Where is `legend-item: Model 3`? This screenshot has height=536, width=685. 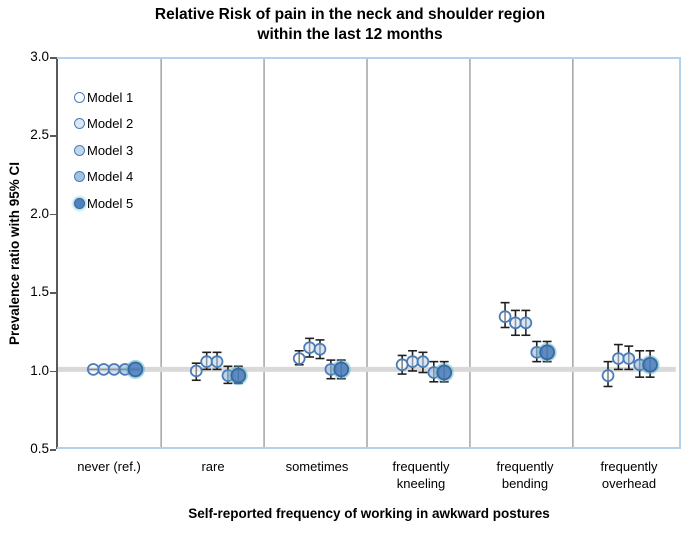
legend-item: Model 3 is located at coordinates (103, 150).